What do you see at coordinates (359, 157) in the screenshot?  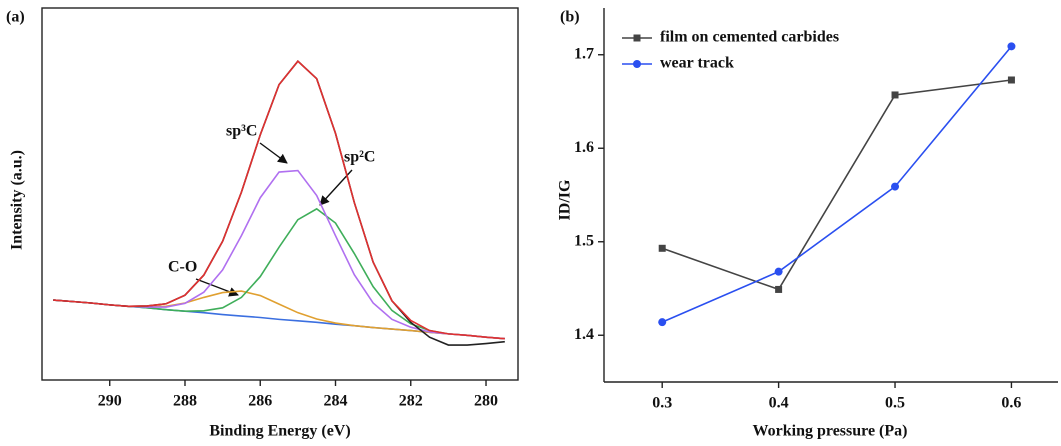 I see `annotation: sp²C` at bounding box center [359, 157].